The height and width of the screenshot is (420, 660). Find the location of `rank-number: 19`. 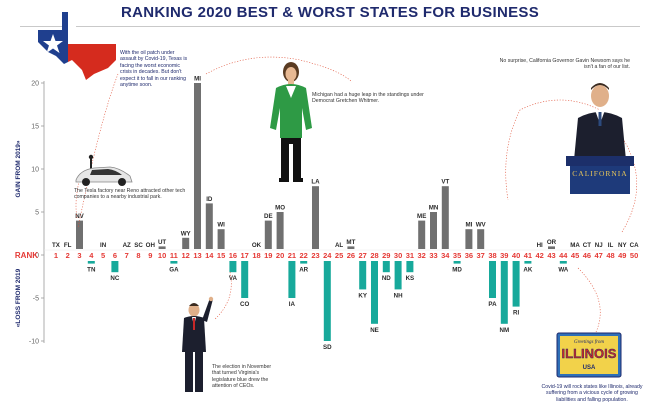

rank-number: 19 is located at coordinates (268, 255).